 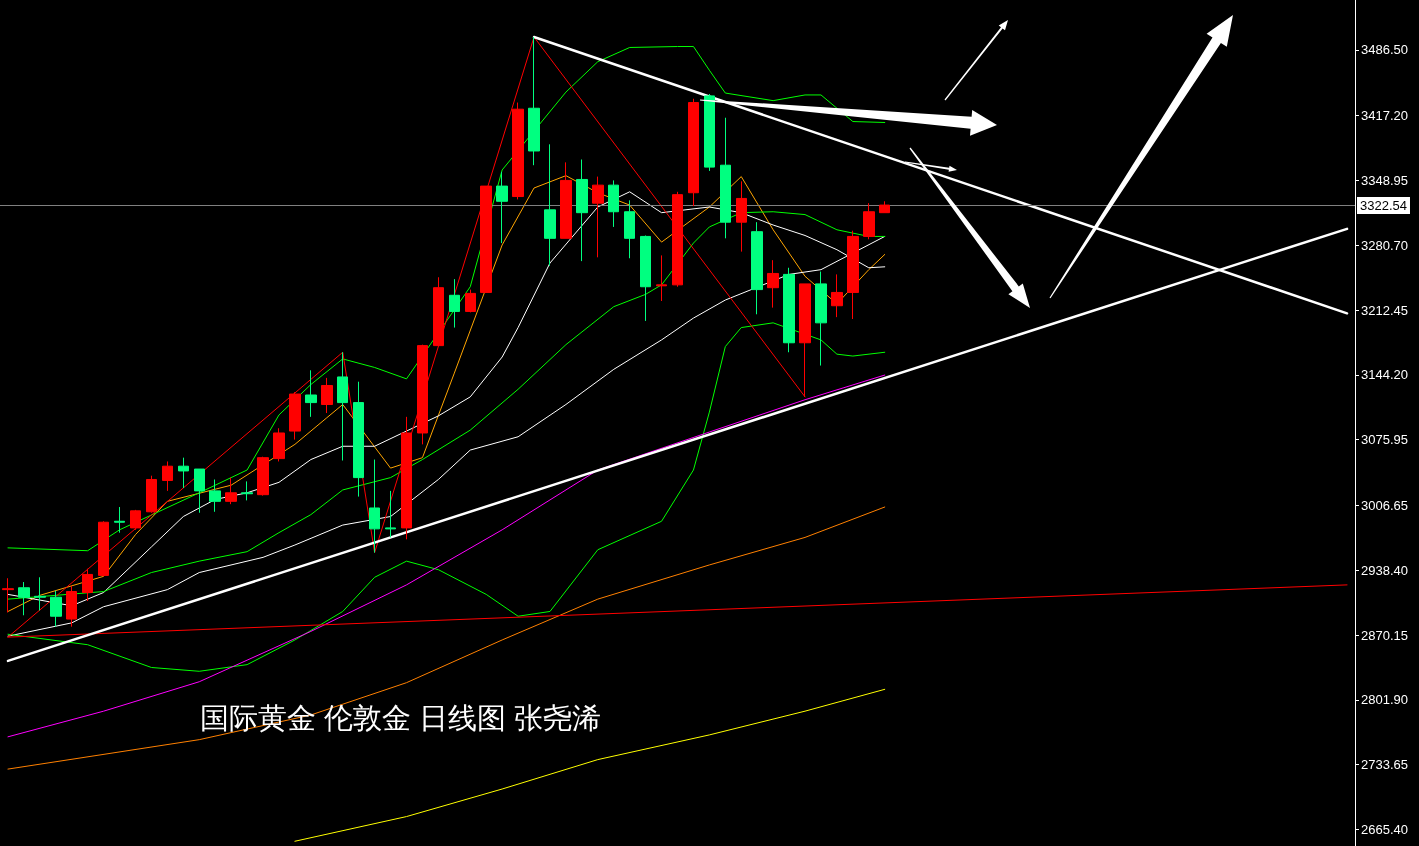 I want to click on y-tick-label: 3006.65, so click(x=1384, y=505).